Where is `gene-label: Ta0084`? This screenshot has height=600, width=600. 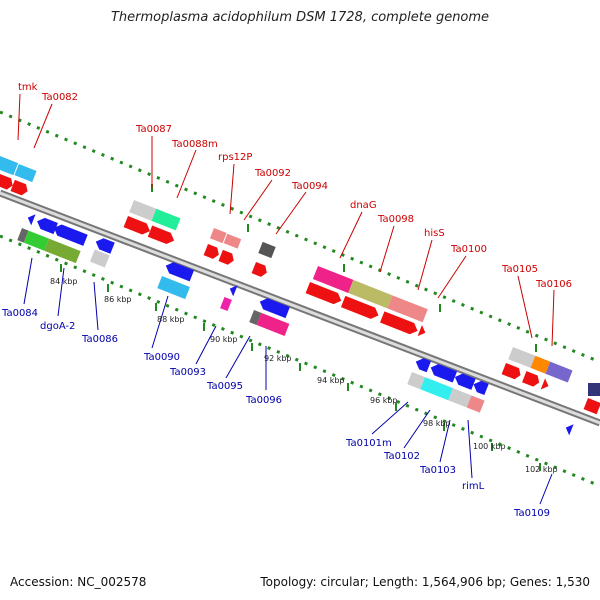 gene-label: Ta0084 is located at coordinates (19, 313).